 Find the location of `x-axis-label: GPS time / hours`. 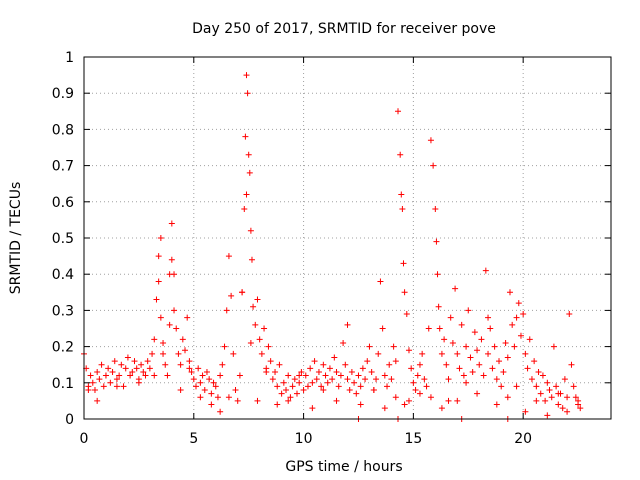

x-axis-label: GPS time / hours is located at coordinates (343, 467).